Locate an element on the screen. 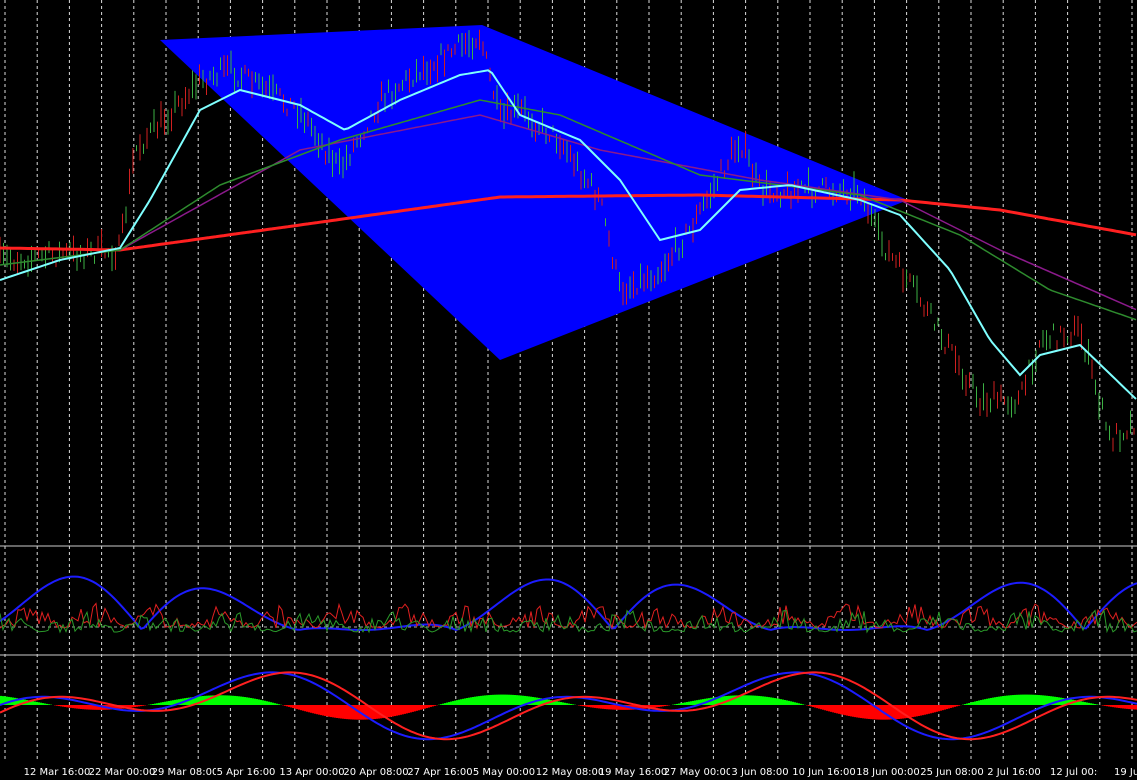  time-label: 2 Jul 16:00 is located at coordinates (1014, 772).